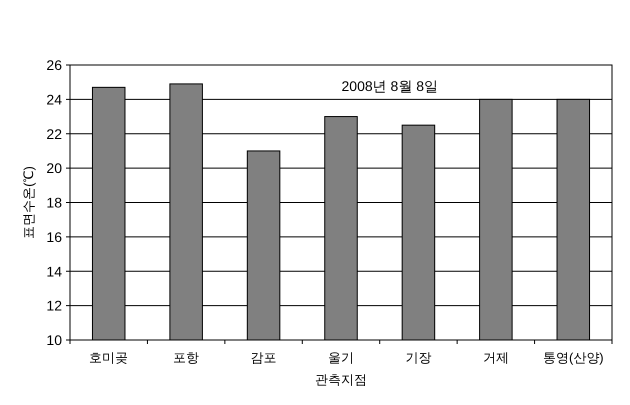 The image size is (630, 405). I want to click on y-tick-label: 24, so click(54, 99).